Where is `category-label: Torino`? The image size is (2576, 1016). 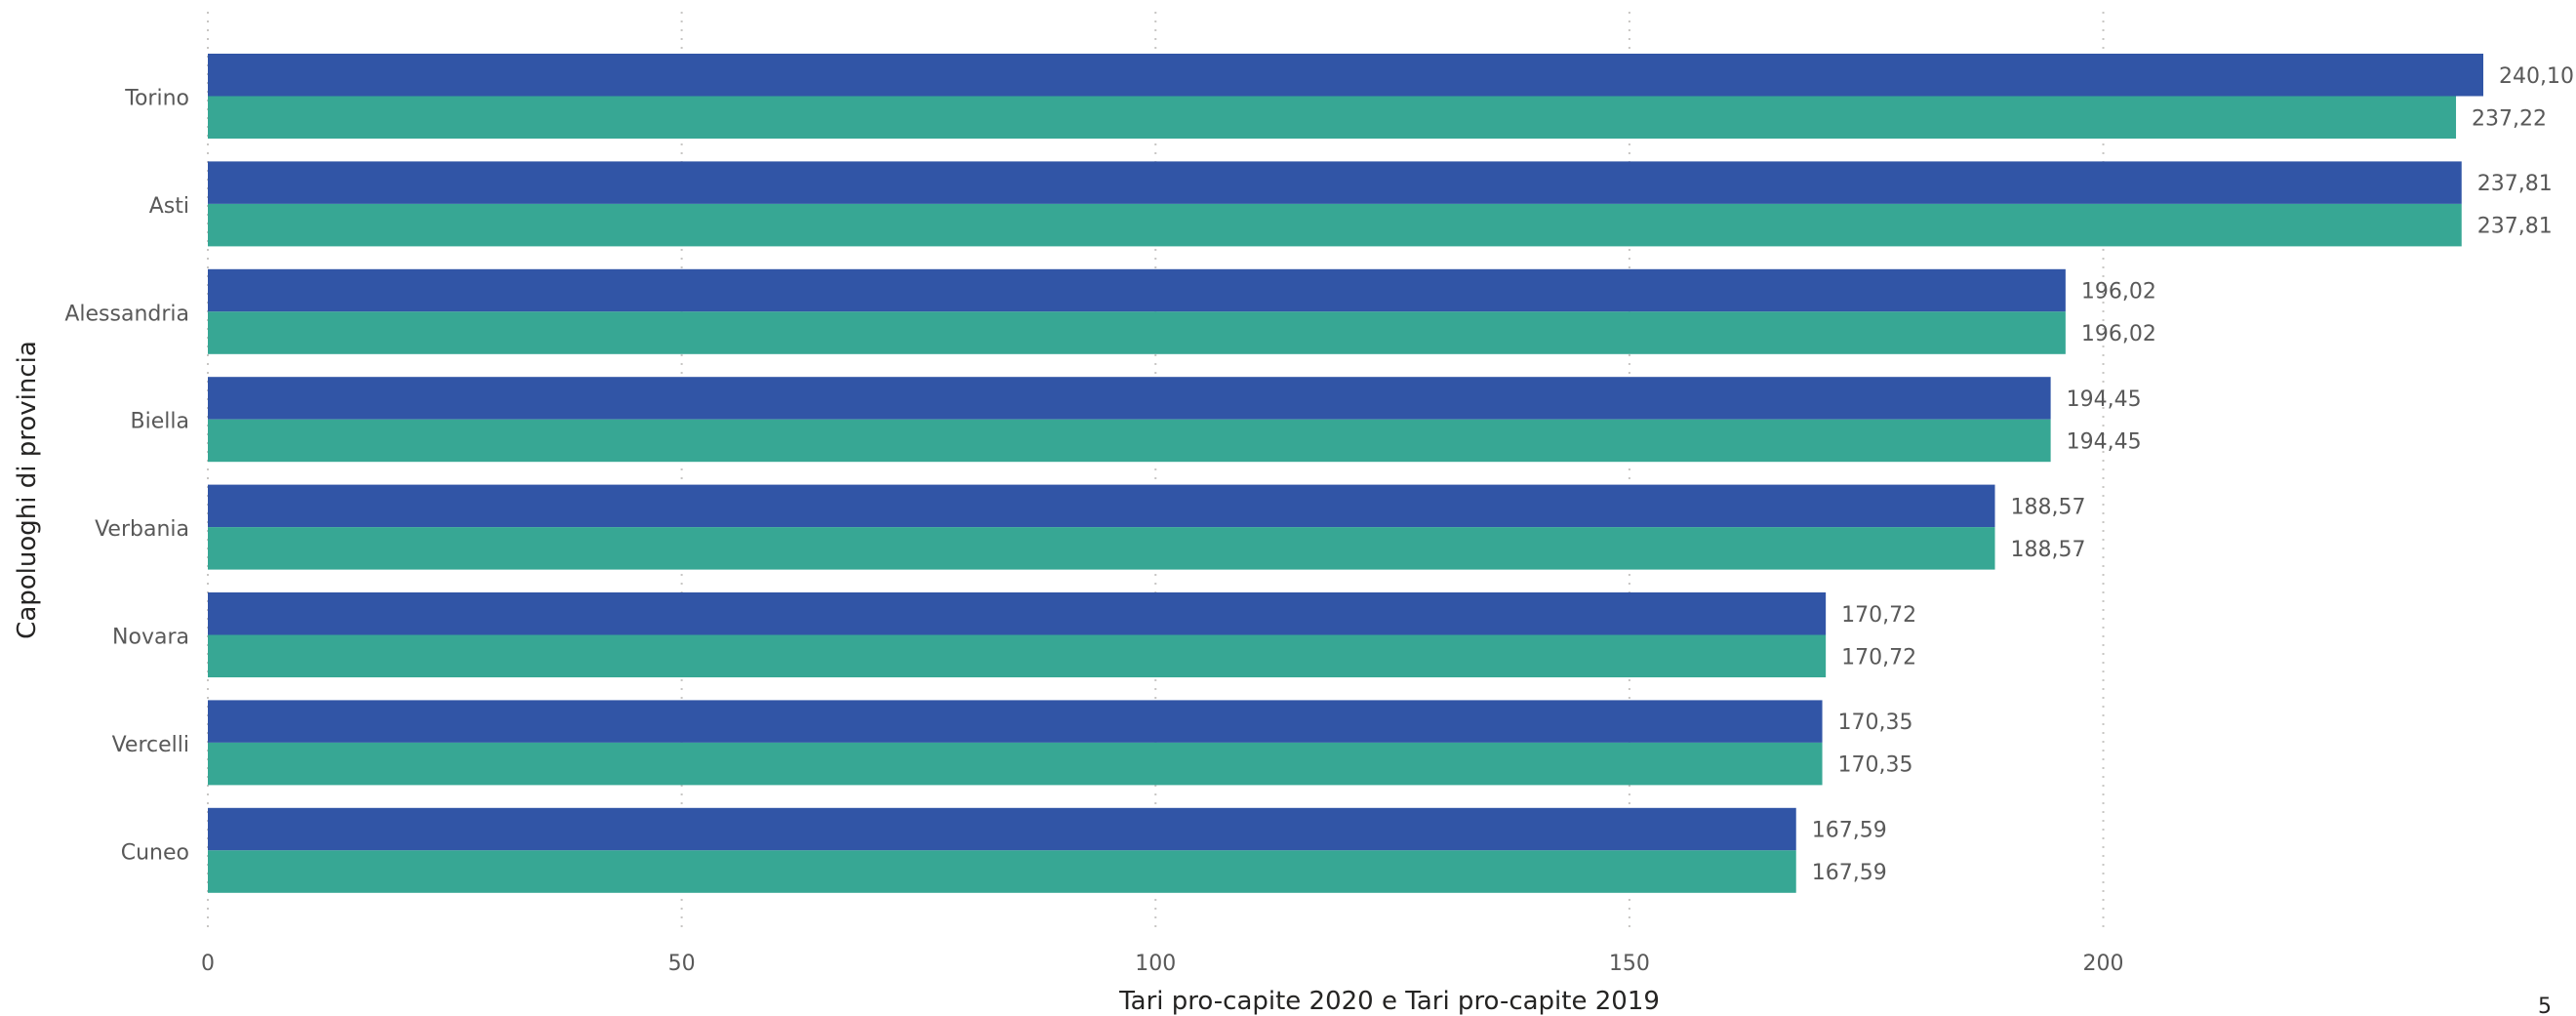
category-label: Torino is located at coordinates (156, 99).